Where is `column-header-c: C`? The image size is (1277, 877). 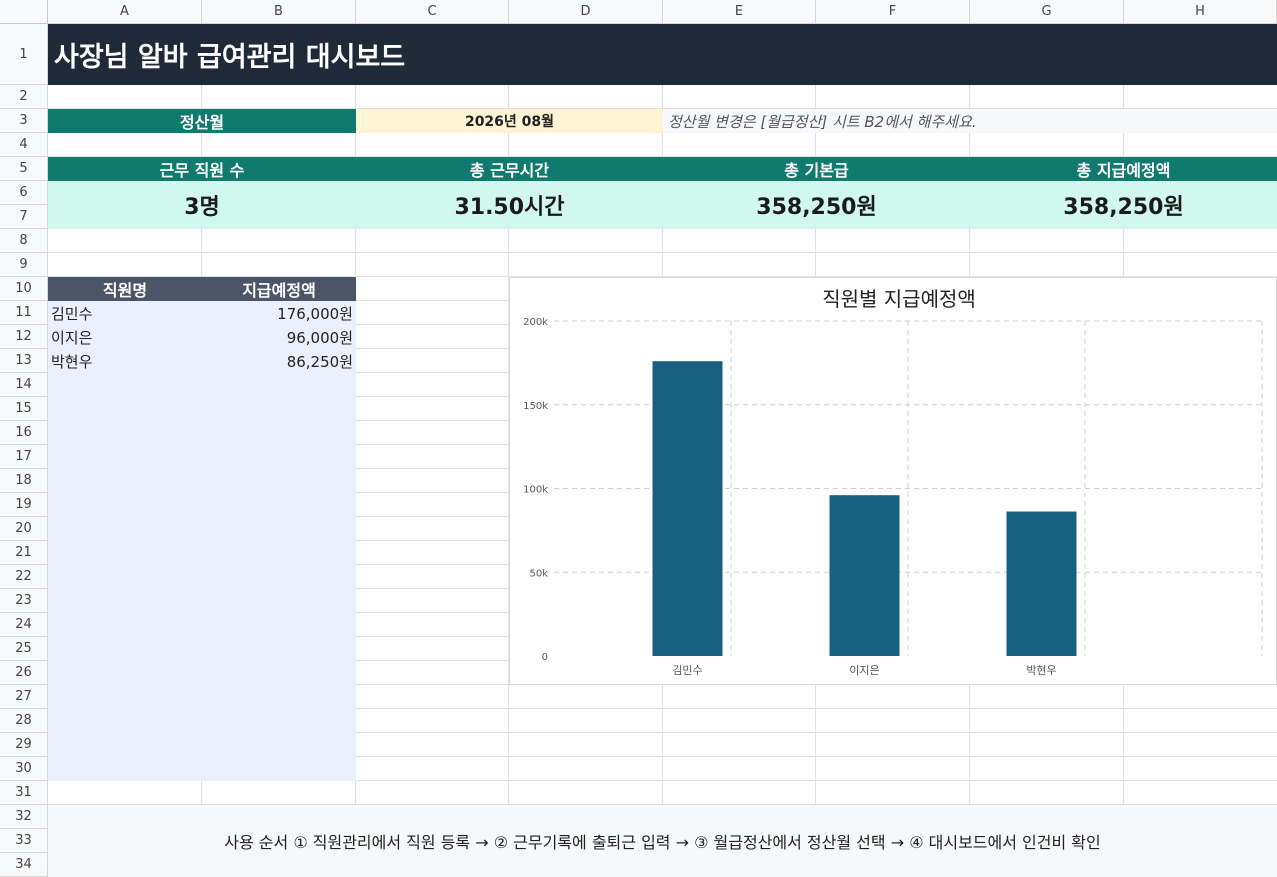
column-header-c: C is located at coordinates (432, 12).